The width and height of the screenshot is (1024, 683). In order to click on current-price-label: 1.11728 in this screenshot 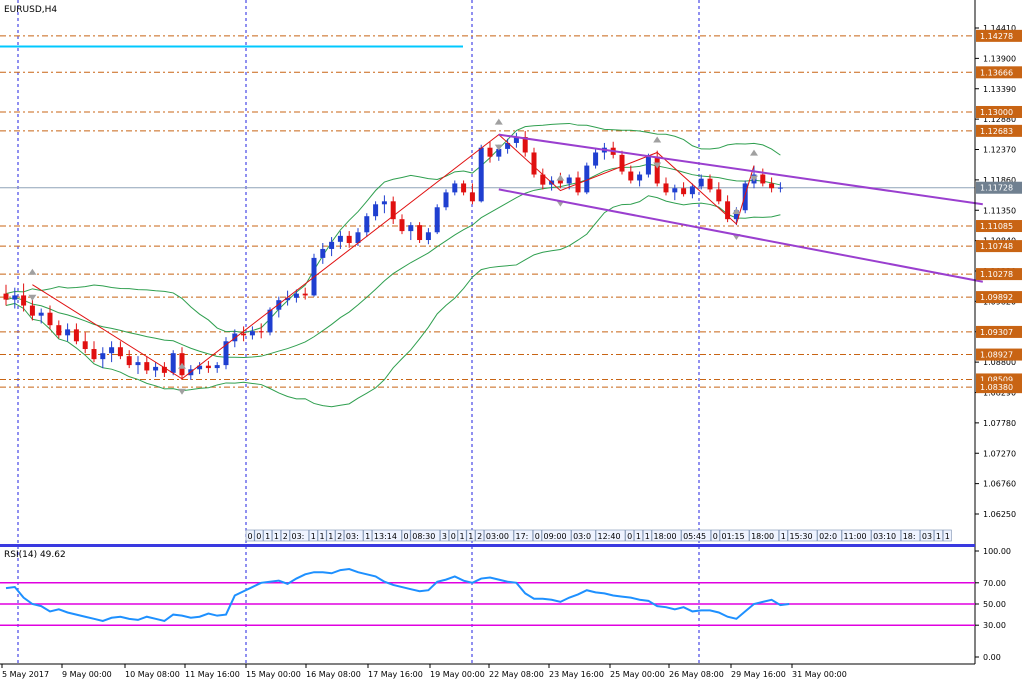, I will do `click(996, 188)`.